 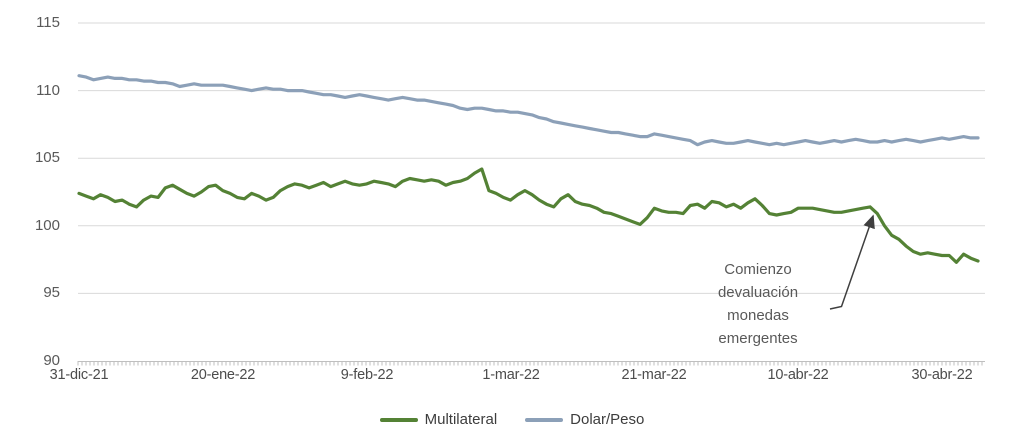 What do you see at coordinates (942, 375) in the screenshot?
I see `x-axis-tick-label: 30-abr-22` at bounding box center [942, 375].